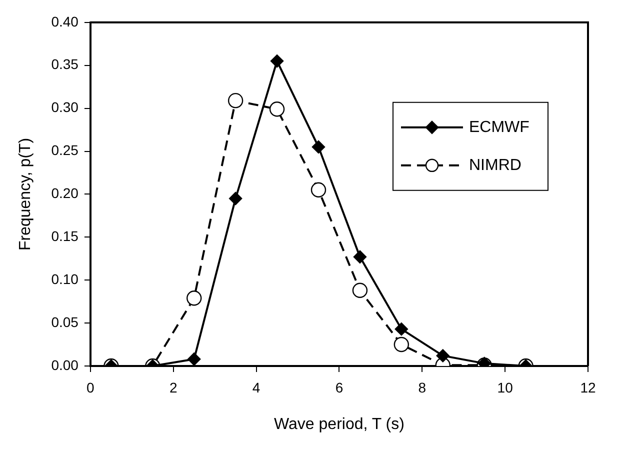 The height and width of the screenshot is (450, 618). What do you see at coordinates (256, 387) in the screenshot?
I see `x-tick-label: 4` at bounding box center [256, 387].